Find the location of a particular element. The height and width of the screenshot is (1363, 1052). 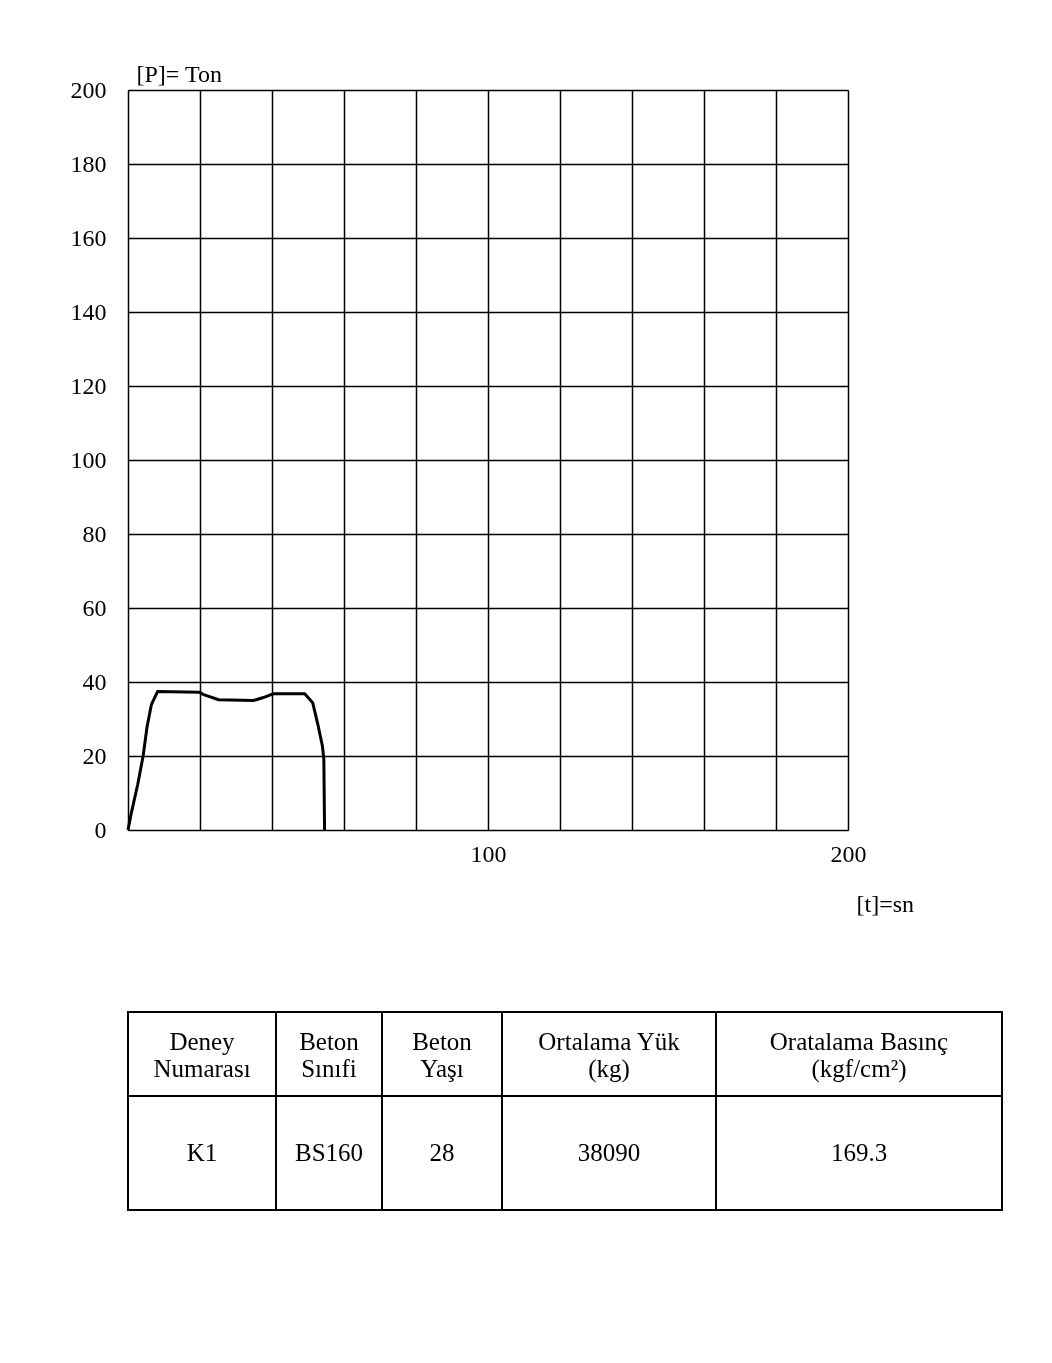

y-tick-label: 40 is located at coordinates (94, 681).